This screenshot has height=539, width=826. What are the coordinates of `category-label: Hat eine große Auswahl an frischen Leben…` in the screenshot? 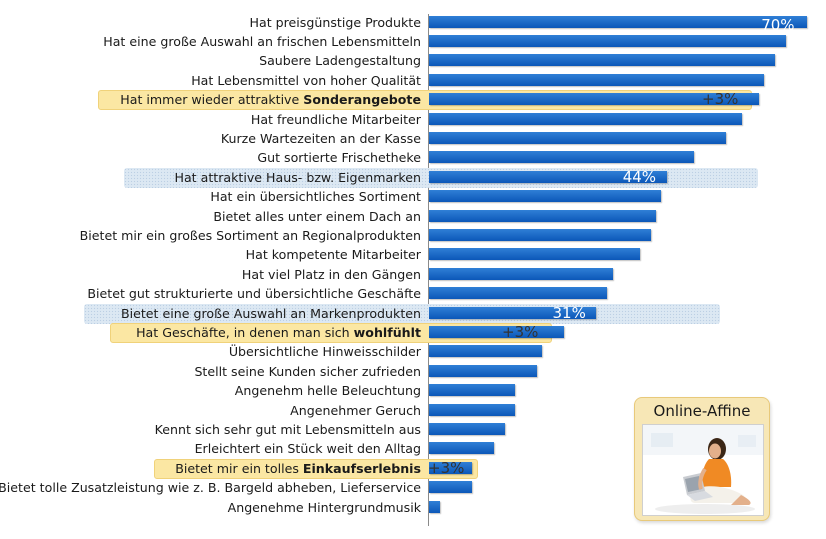 It's located at (262, 41).